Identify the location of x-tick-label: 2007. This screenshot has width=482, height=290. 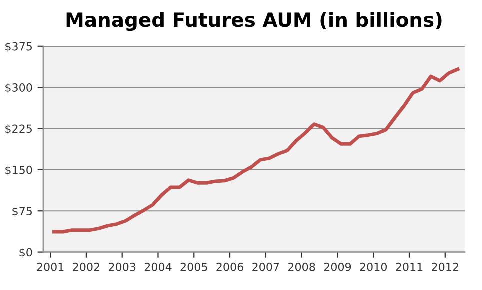
(266, 267).